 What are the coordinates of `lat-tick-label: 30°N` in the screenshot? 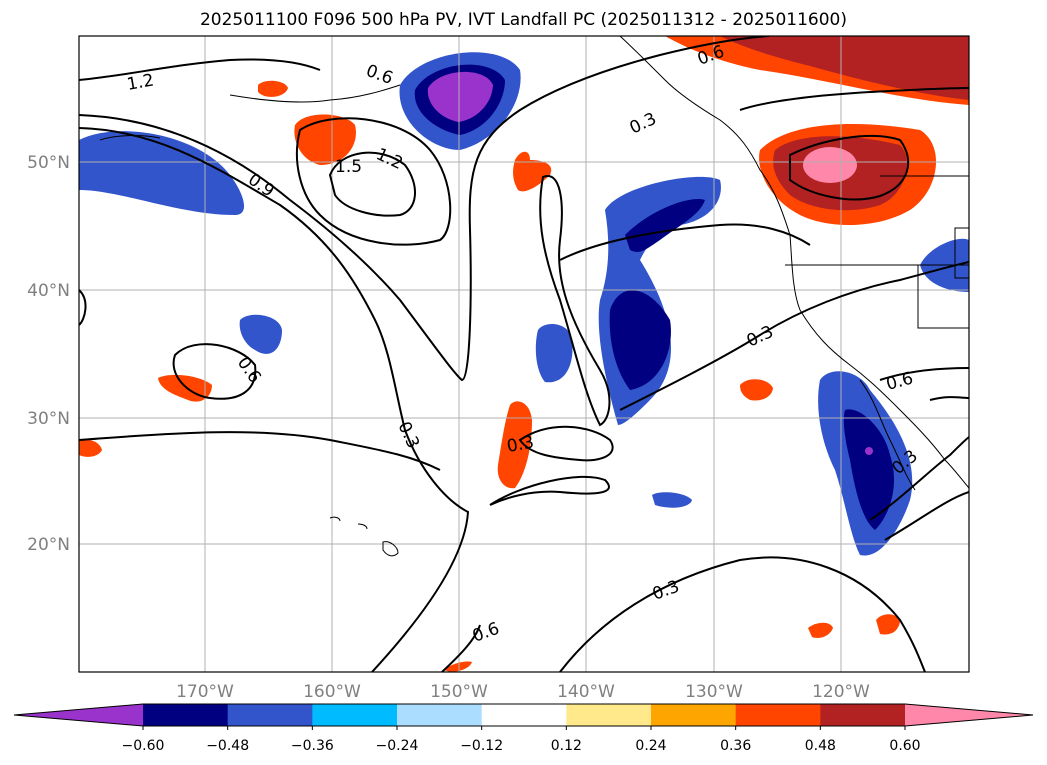 It's located at (48, 419).